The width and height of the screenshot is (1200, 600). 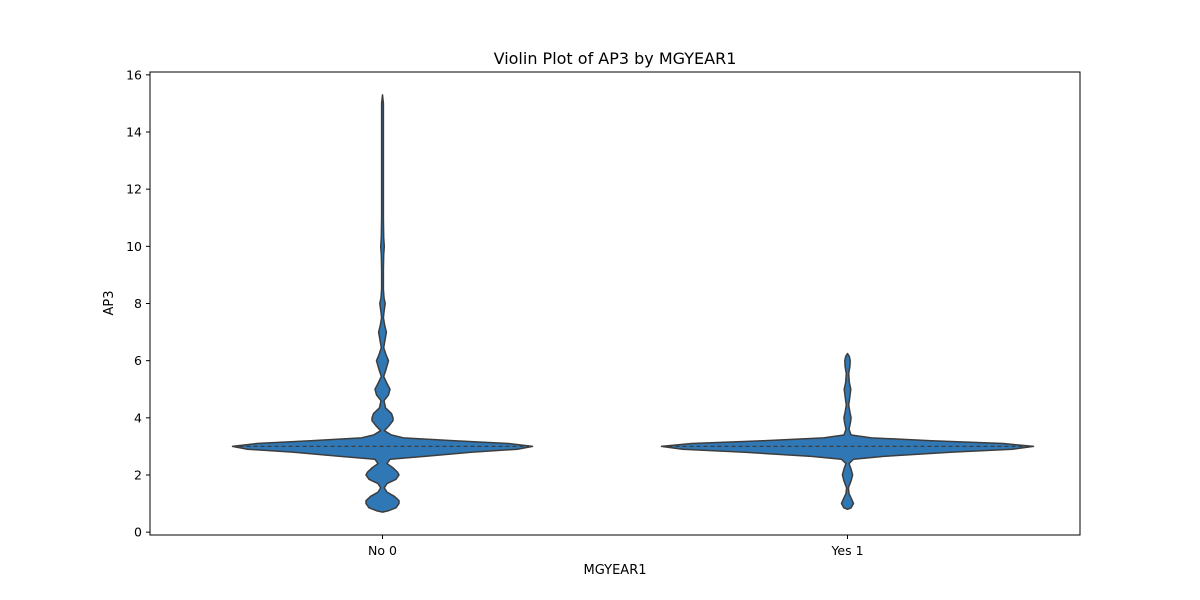 I want to click on y-tick-label: 8, so click(x=138, y=303).